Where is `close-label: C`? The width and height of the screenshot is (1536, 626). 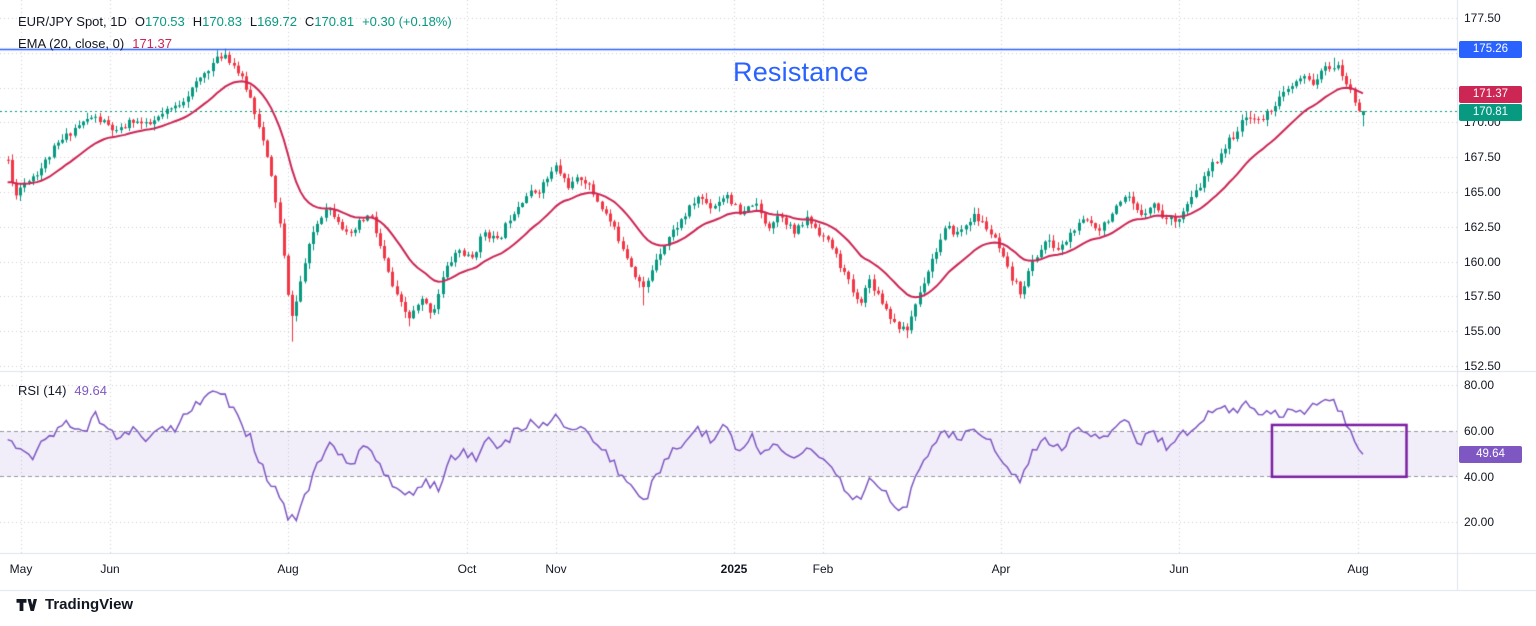 close-label: C is located at coordinates (309, 21).